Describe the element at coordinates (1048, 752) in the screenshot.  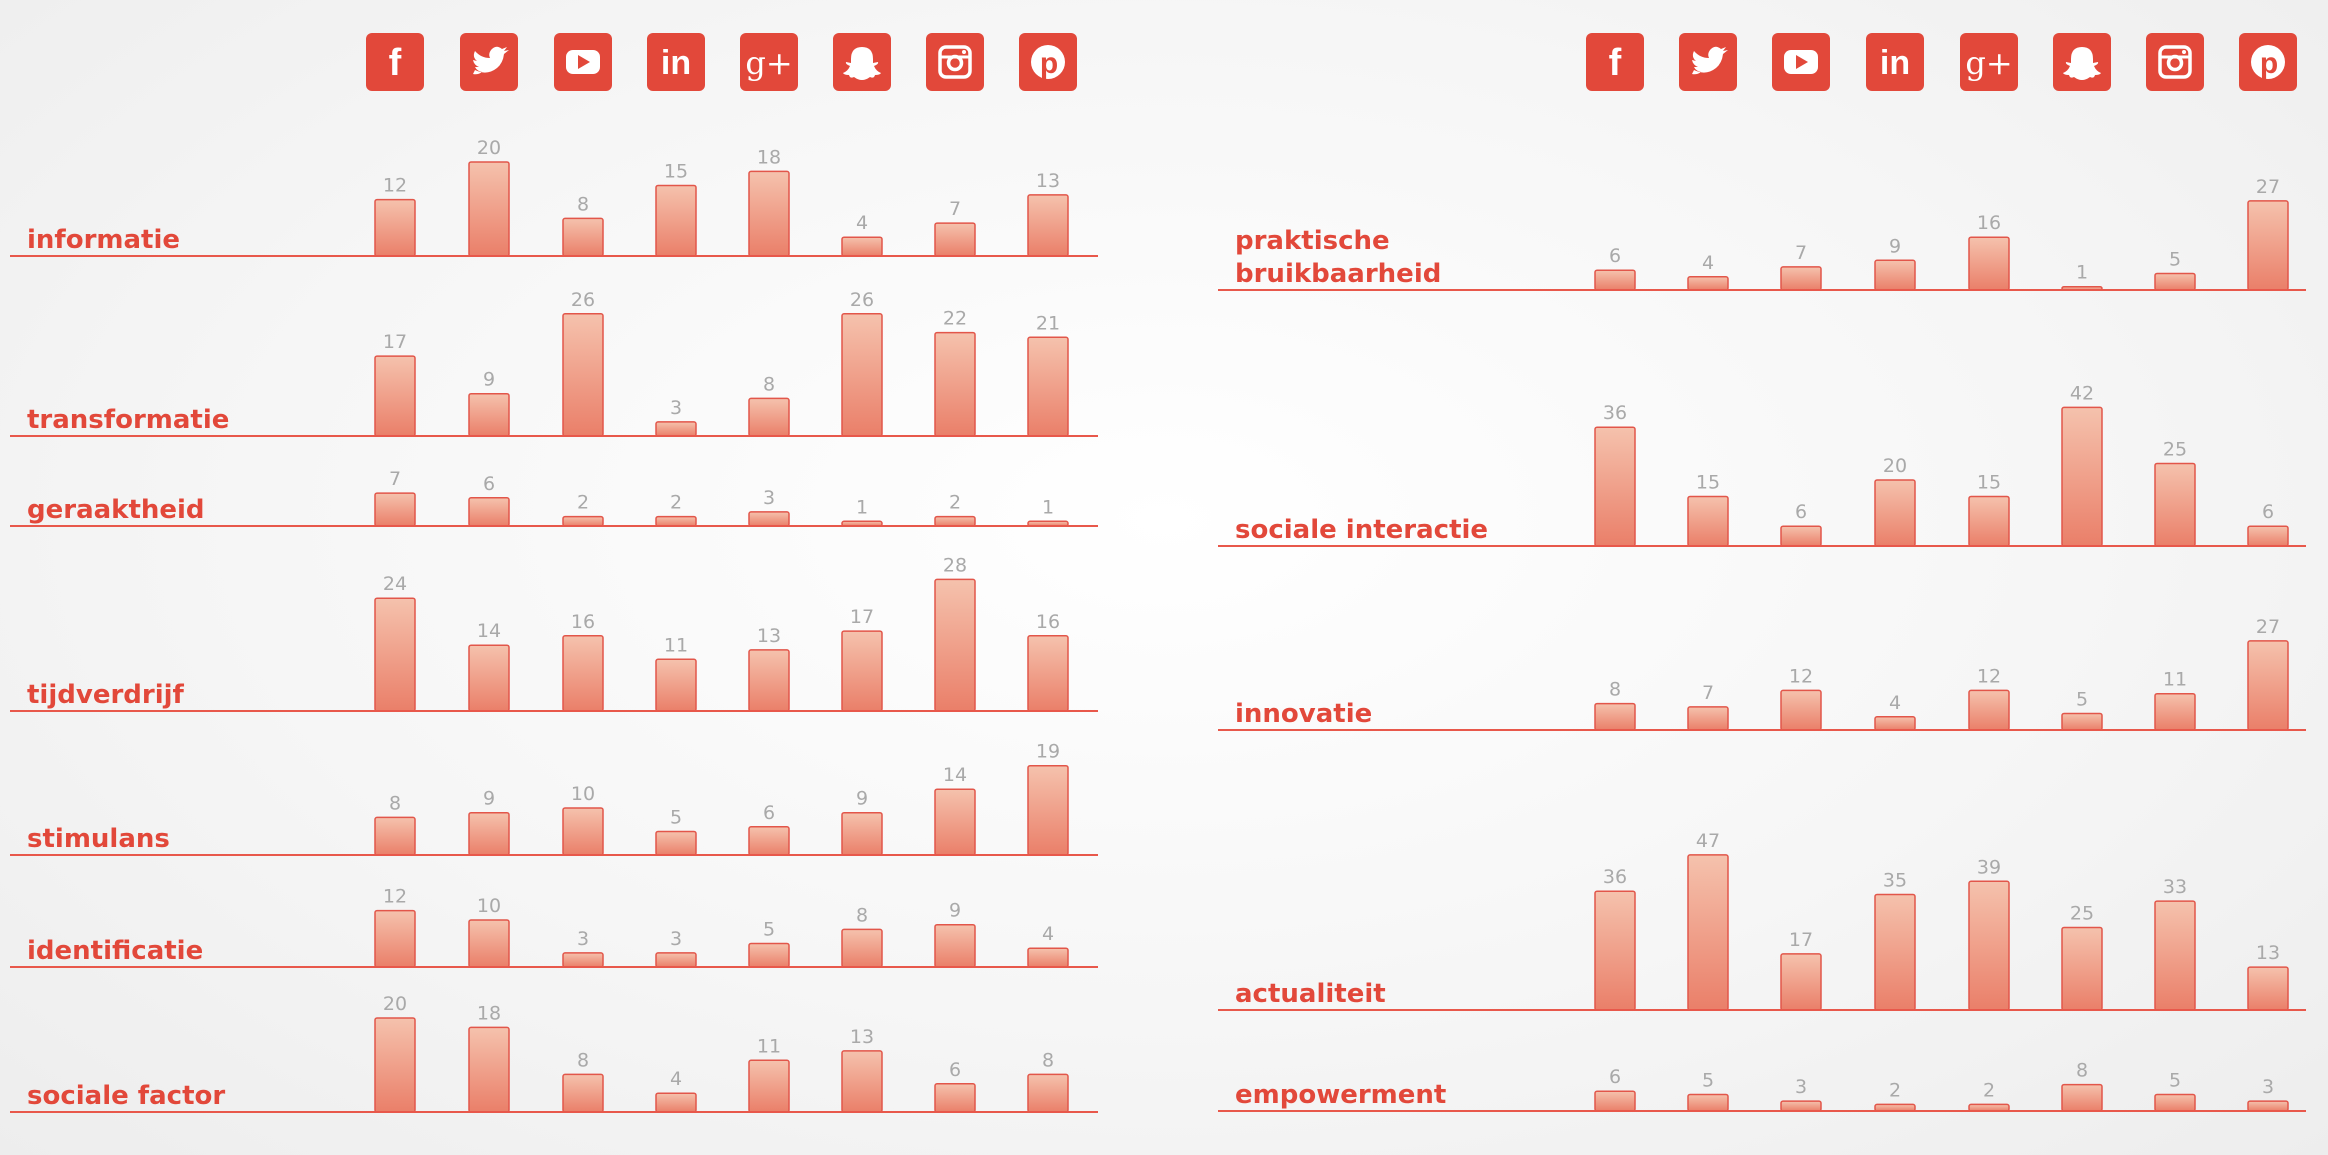
I see `value-label: 19` at that location.